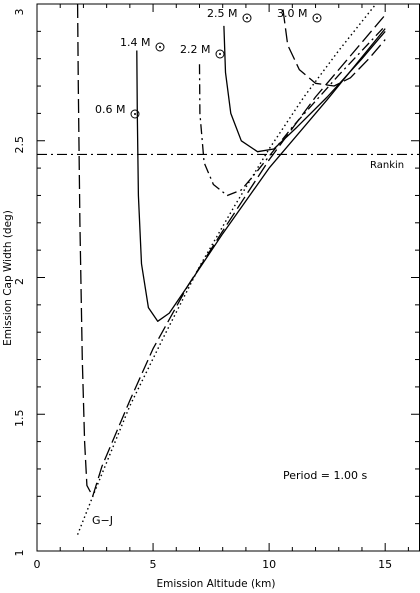 The width and height of the screenshot is (420, 593). I want to click on curve-2-5-msun, so click(304, 89).